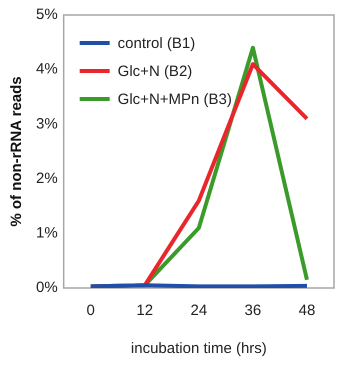 Image resolution: width=340 pixels, height=366 pixels. I want to click on x-tick-label: 0, so click(90, 311).